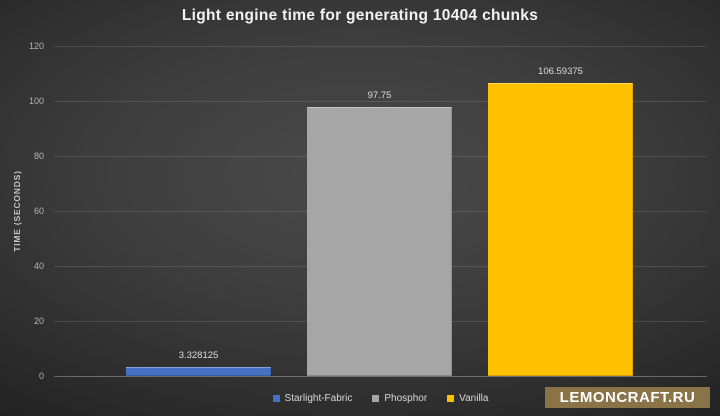  What do you see at coordinates (38, 211) in the screenshot?
I see `ytick-label-60: 60` at bounding box center [38, 211].